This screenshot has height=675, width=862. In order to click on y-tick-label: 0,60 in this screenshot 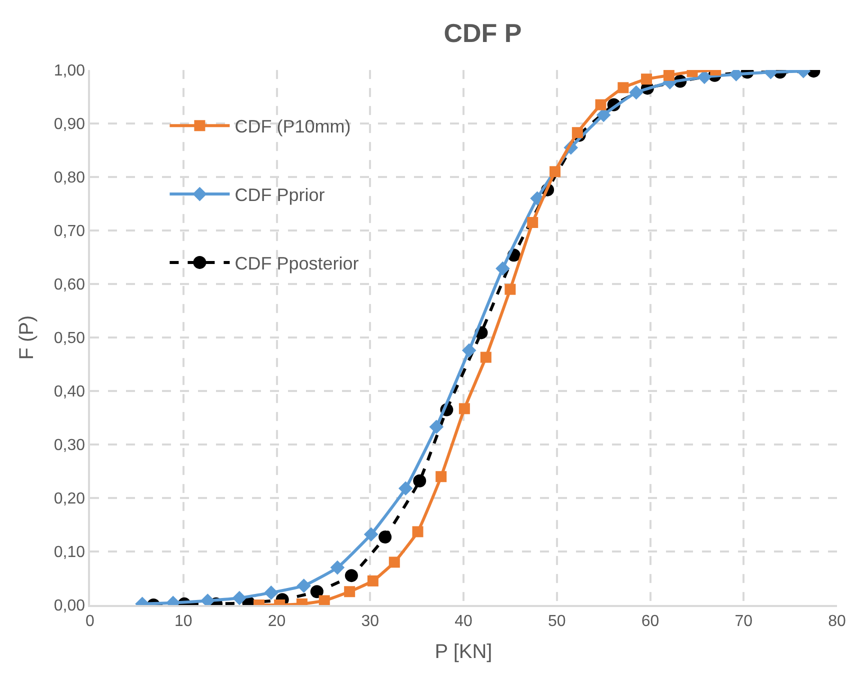, I will do `click(70, 285)`.